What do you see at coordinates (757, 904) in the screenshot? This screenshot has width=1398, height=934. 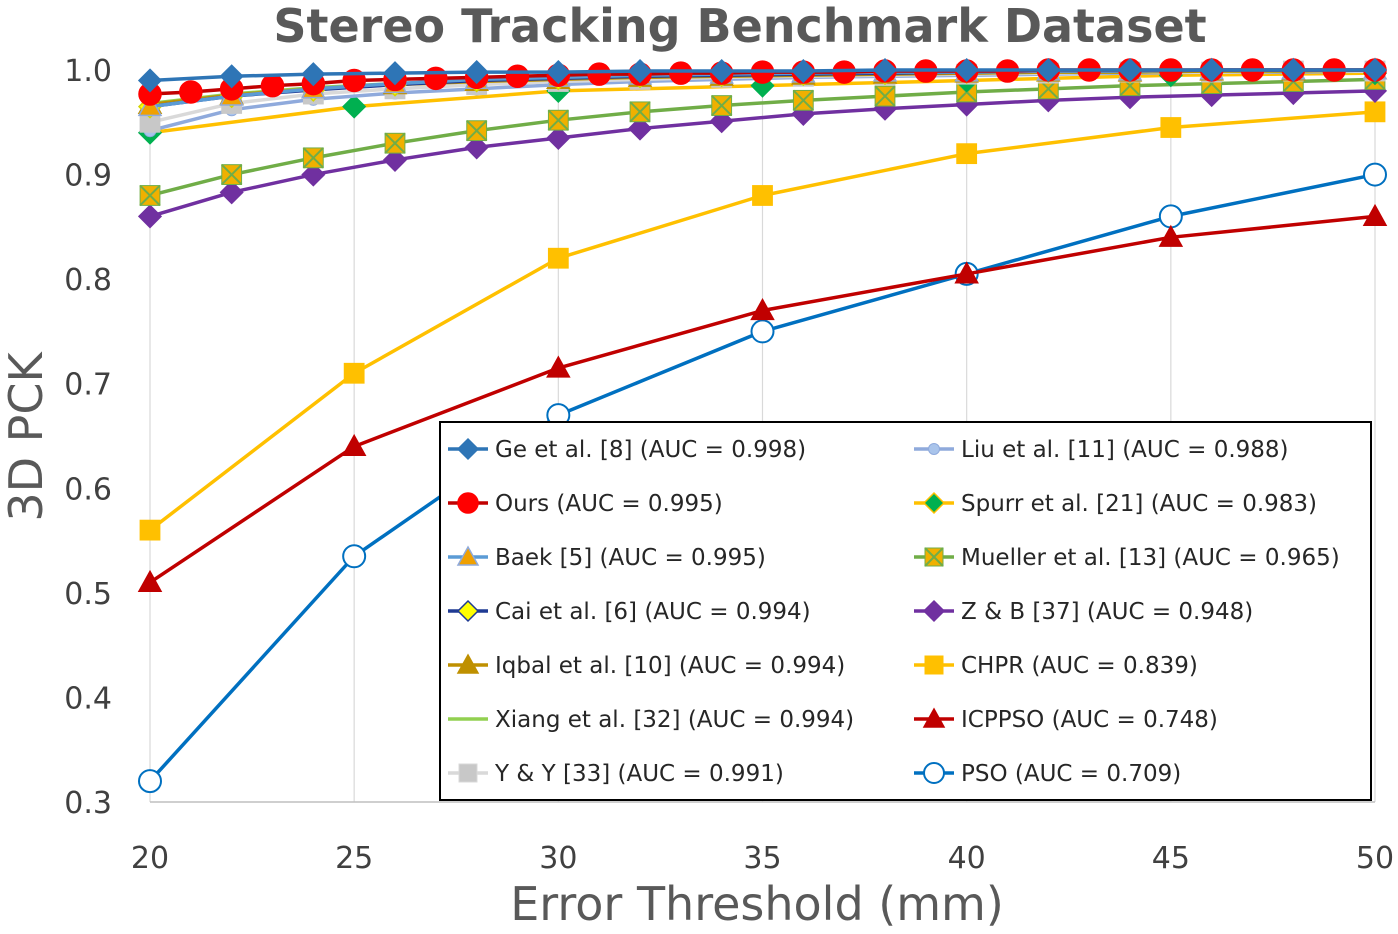 I see `x-axis-title: Error Threshold (mm)` at bounding box center [757, 904].